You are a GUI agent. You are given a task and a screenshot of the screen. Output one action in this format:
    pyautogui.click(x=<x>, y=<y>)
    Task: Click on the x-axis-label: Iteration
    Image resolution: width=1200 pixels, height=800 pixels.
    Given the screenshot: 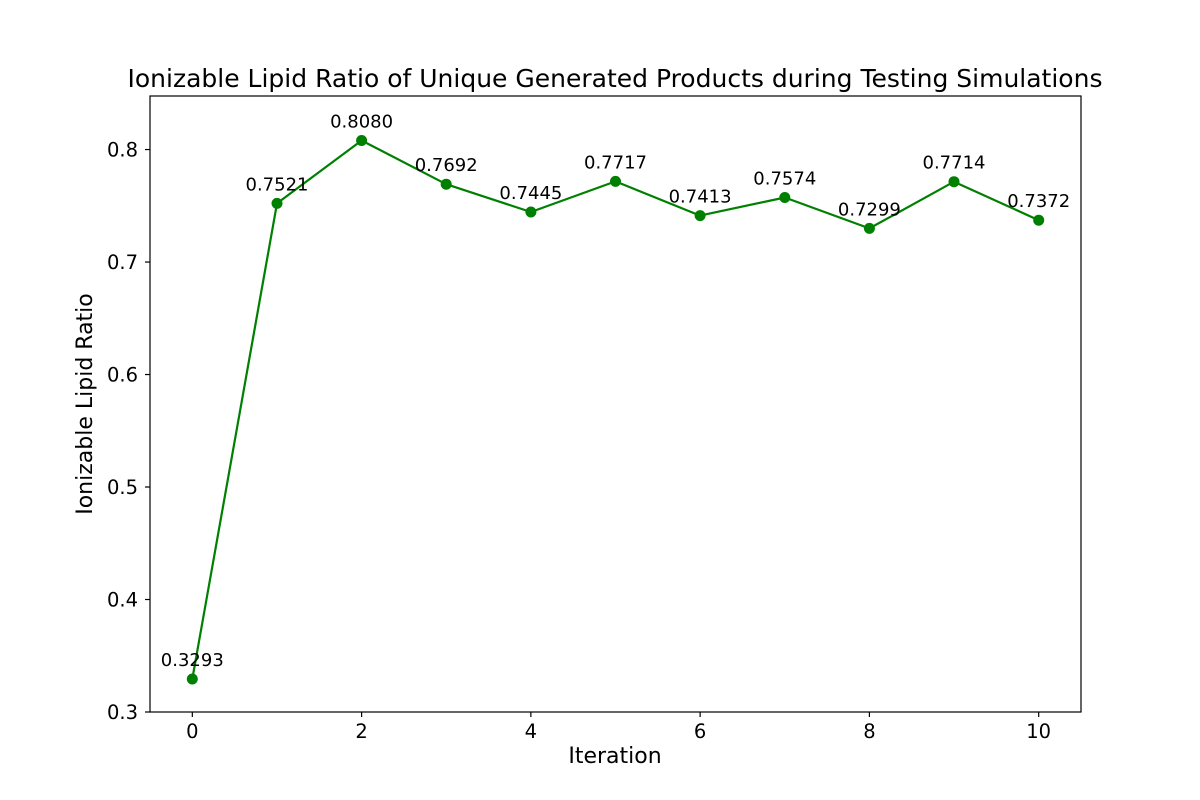 What is the action you would take?
    pyautogui.click(x=614, y=756)
    